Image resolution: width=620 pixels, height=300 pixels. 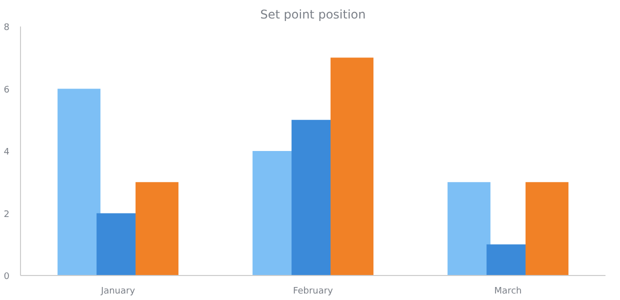 What do you see at coordinates (313, 291) in the screenshot?
I see `x-tick-label: February` at bounding box center [313, 291].